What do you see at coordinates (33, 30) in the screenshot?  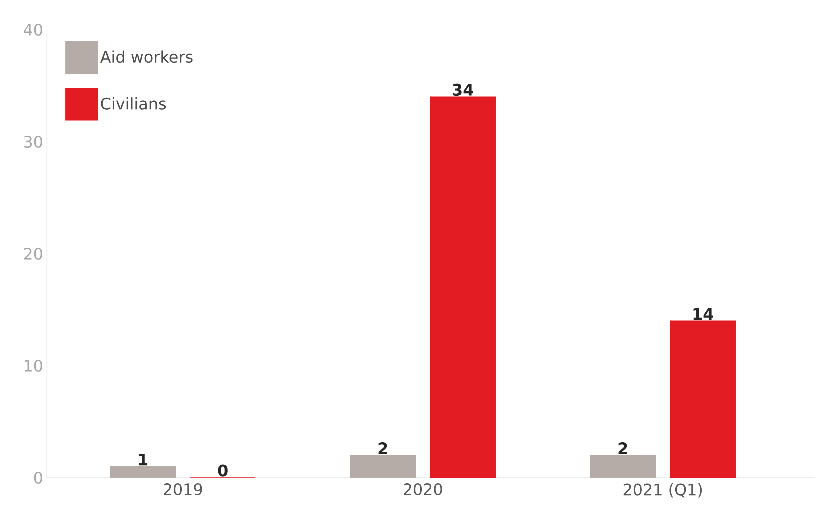 I see `y-tick-label: 40` at bounding box center [33, 30].